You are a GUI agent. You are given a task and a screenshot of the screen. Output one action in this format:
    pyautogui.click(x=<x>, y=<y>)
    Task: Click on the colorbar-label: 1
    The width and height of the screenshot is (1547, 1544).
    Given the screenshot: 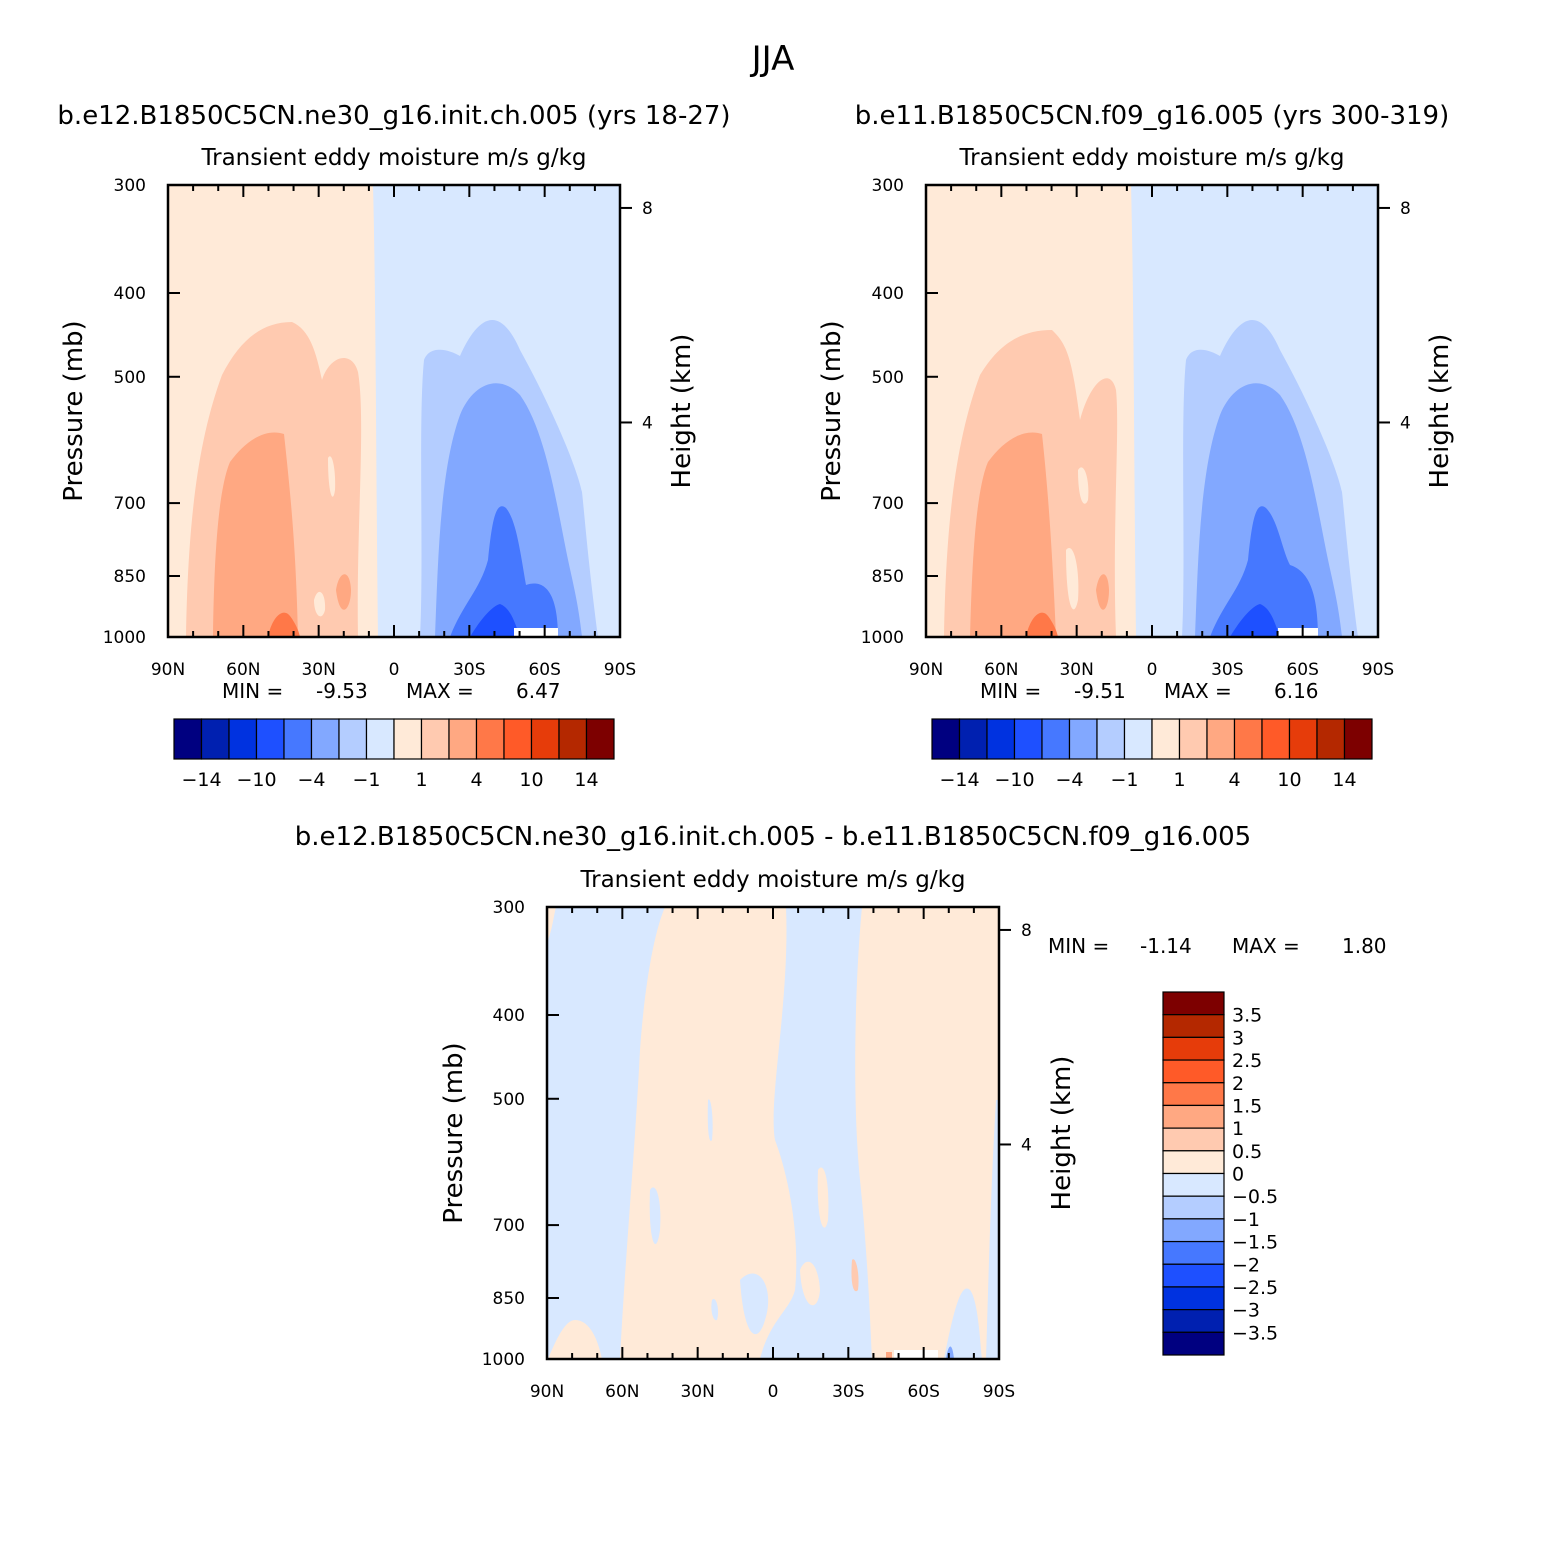 What is the action you would take?
    pyautogui.click(x=1238, y=1129)
    